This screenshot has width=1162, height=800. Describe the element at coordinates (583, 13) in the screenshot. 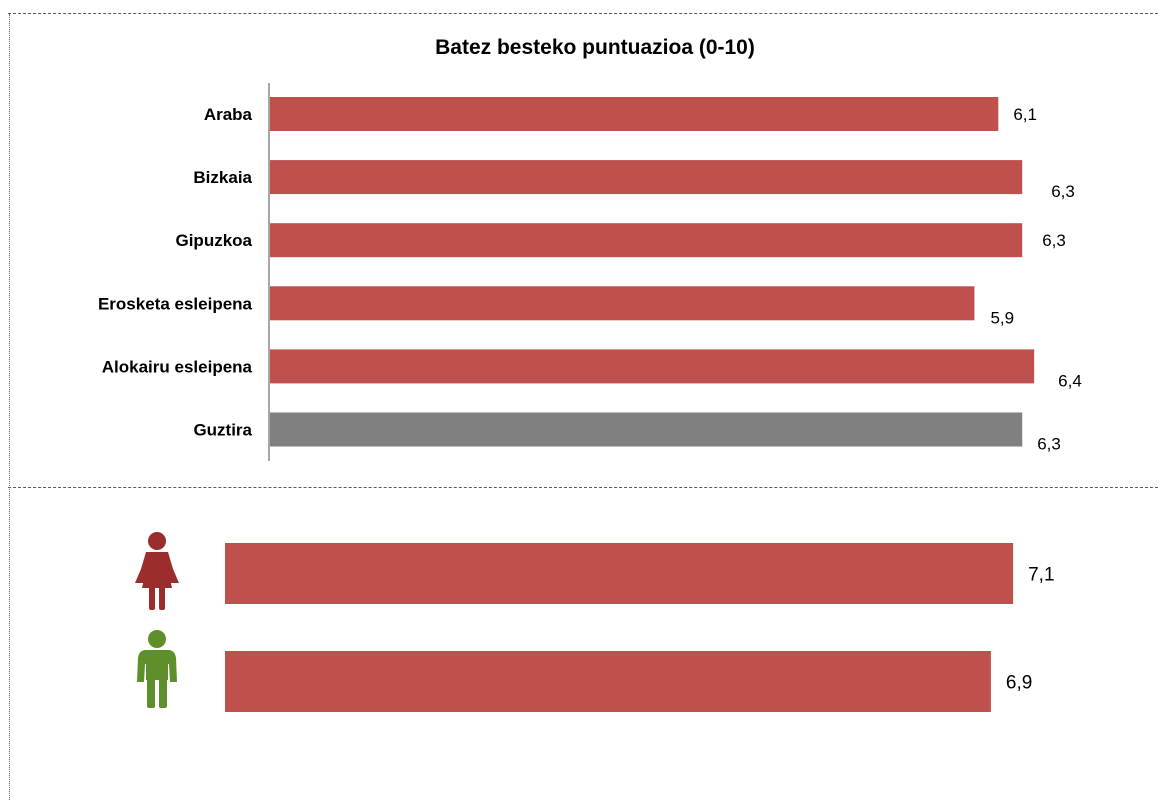

I see `top-dashed-border` at that location.